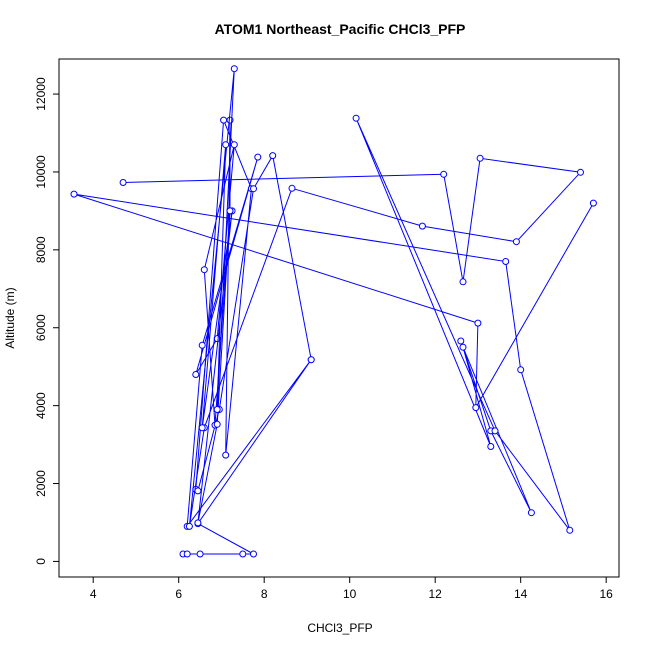  Describe the element at coordinates (41, 94) in the screenshot. I see `y-tick-label: 12000` at that location.